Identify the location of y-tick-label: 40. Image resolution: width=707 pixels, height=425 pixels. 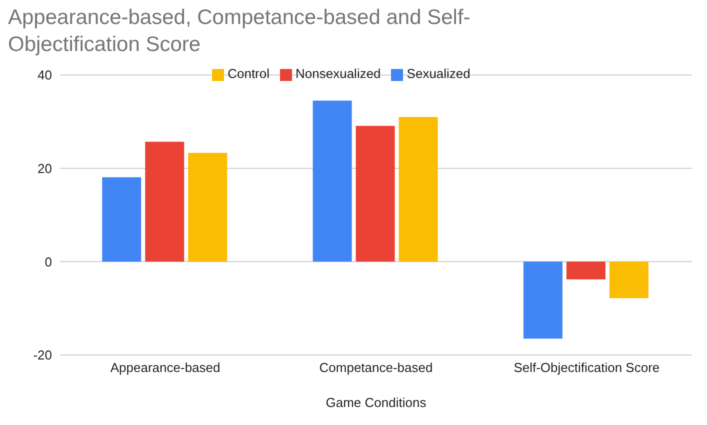
(45, 75).